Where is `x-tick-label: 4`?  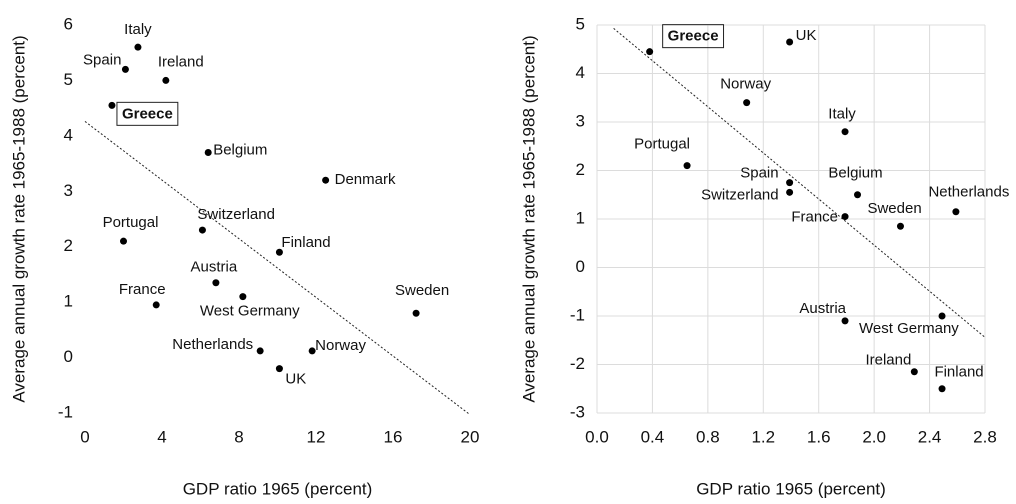 x-tick-label: 4 is located at coordinates (161, 436).